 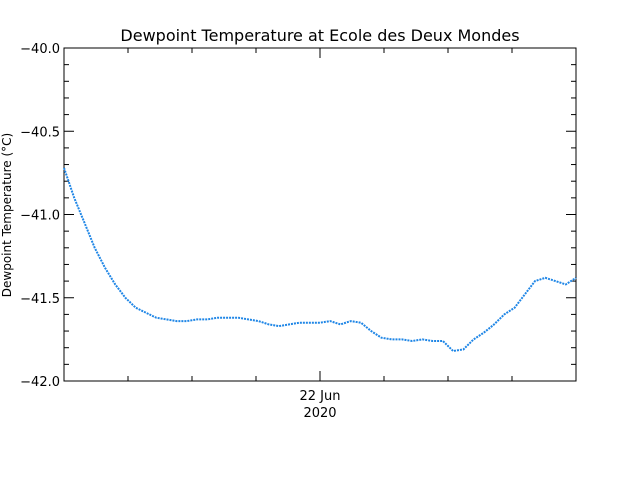 What do you see at coordinates (7, 215) in the screenshot?
I see `y-axis-label: Dewpoint Temperature (°C)` at bounding box center [7, 215].